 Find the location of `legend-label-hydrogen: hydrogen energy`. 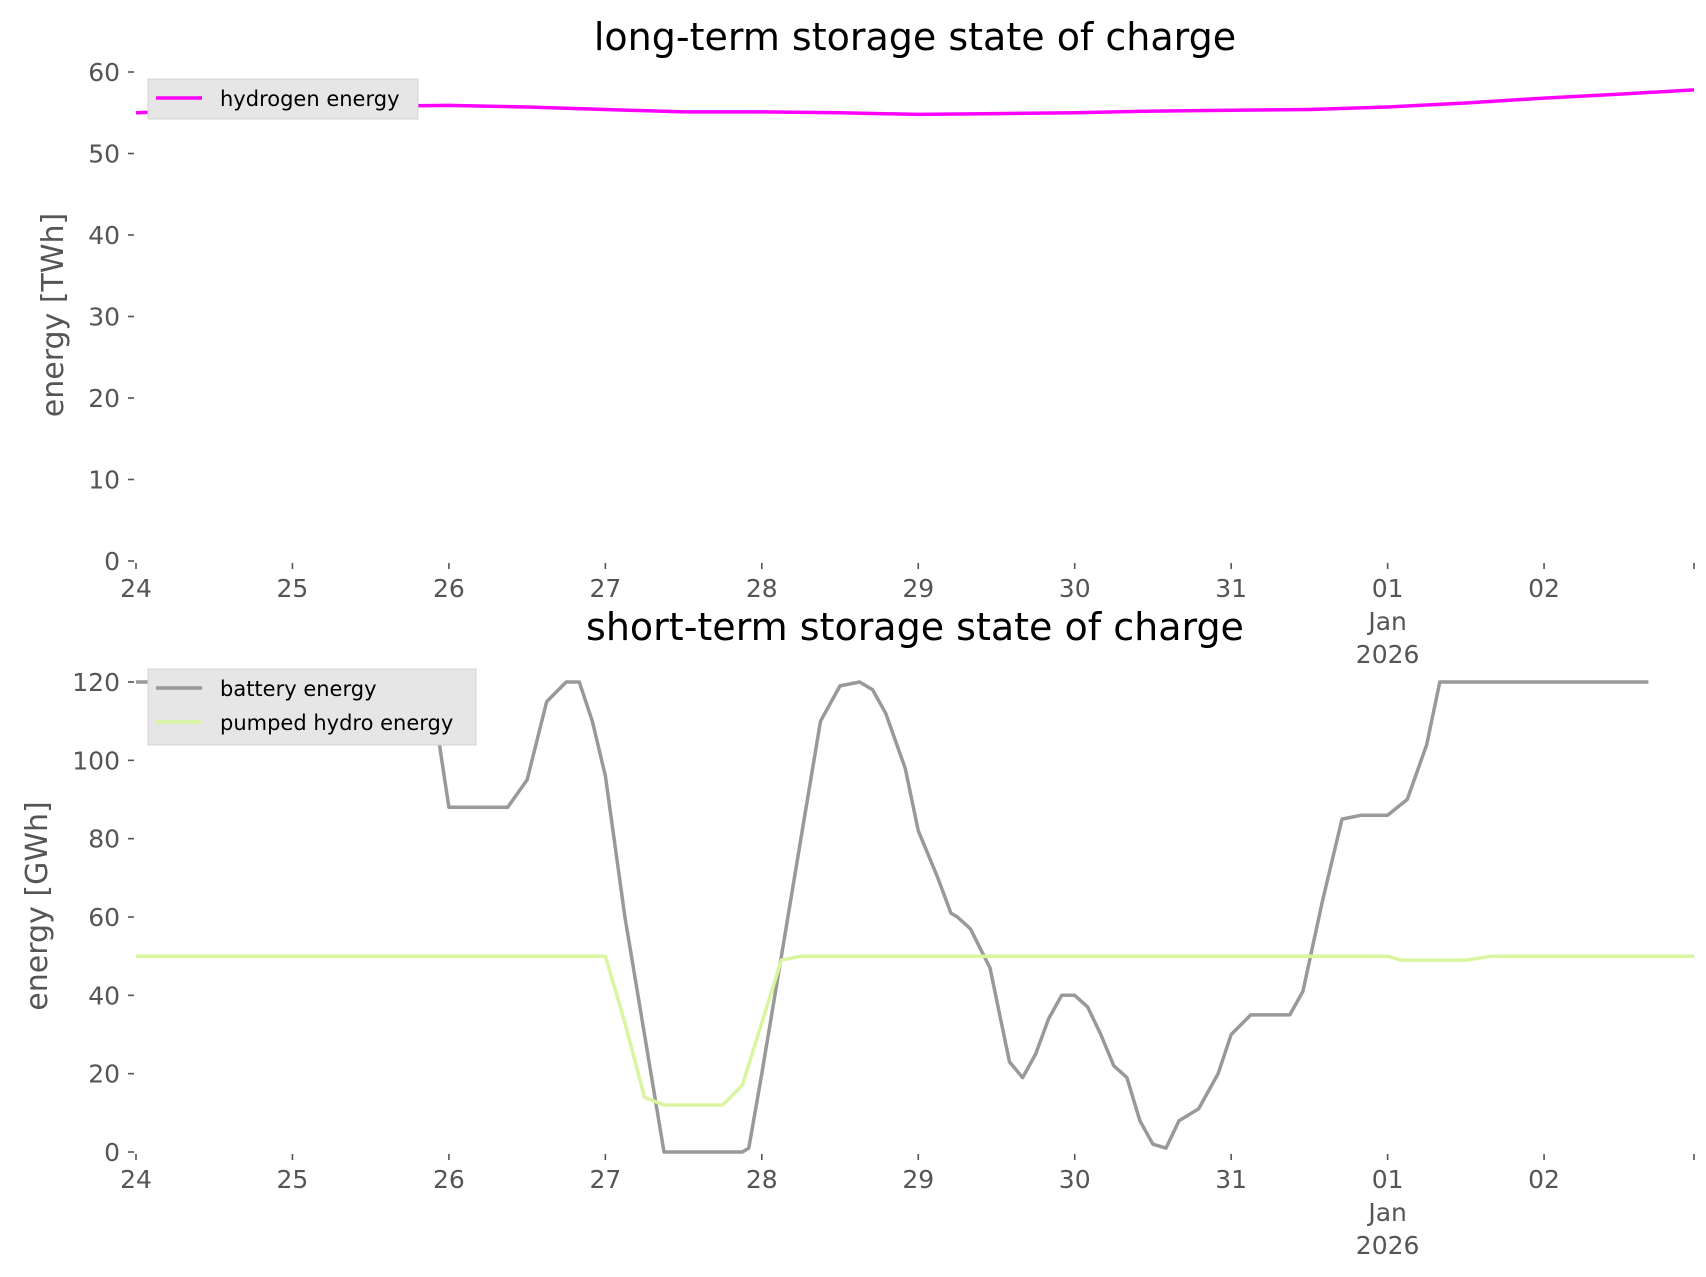

legend-label-hydrogen: hydrogen energy is located at coordinates (310, 99).